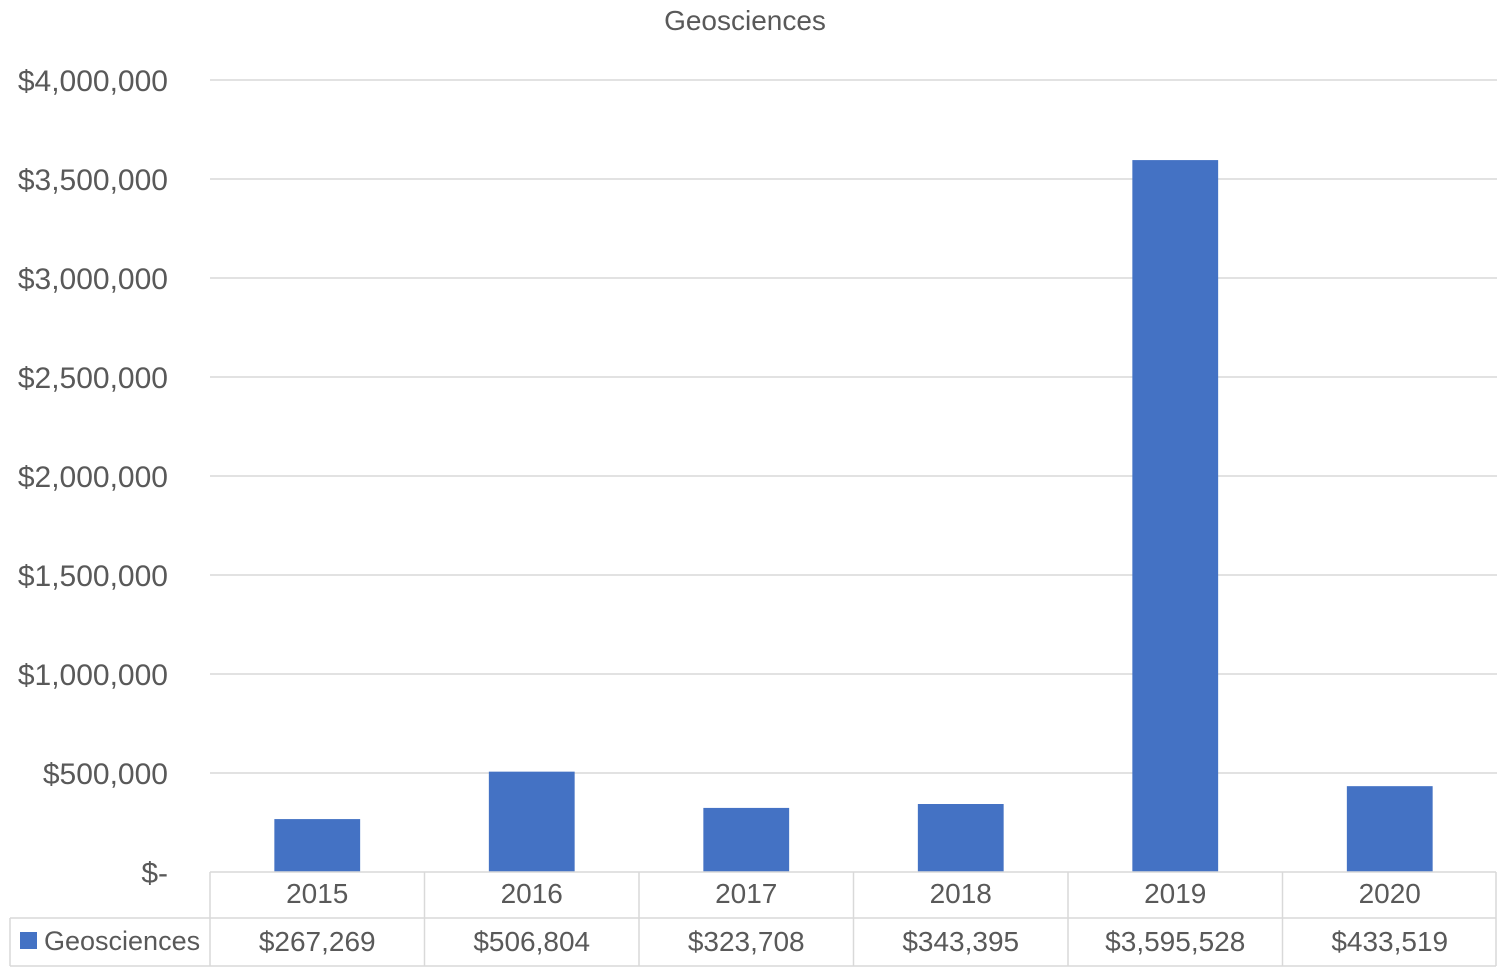 Image resolution: width=1497 pixels, height=973 pixels. What do you see at coordinates (93, 279) in the screenshot?
I see `y-tick-label: $3,000,000` at bounding box center [93, 279].